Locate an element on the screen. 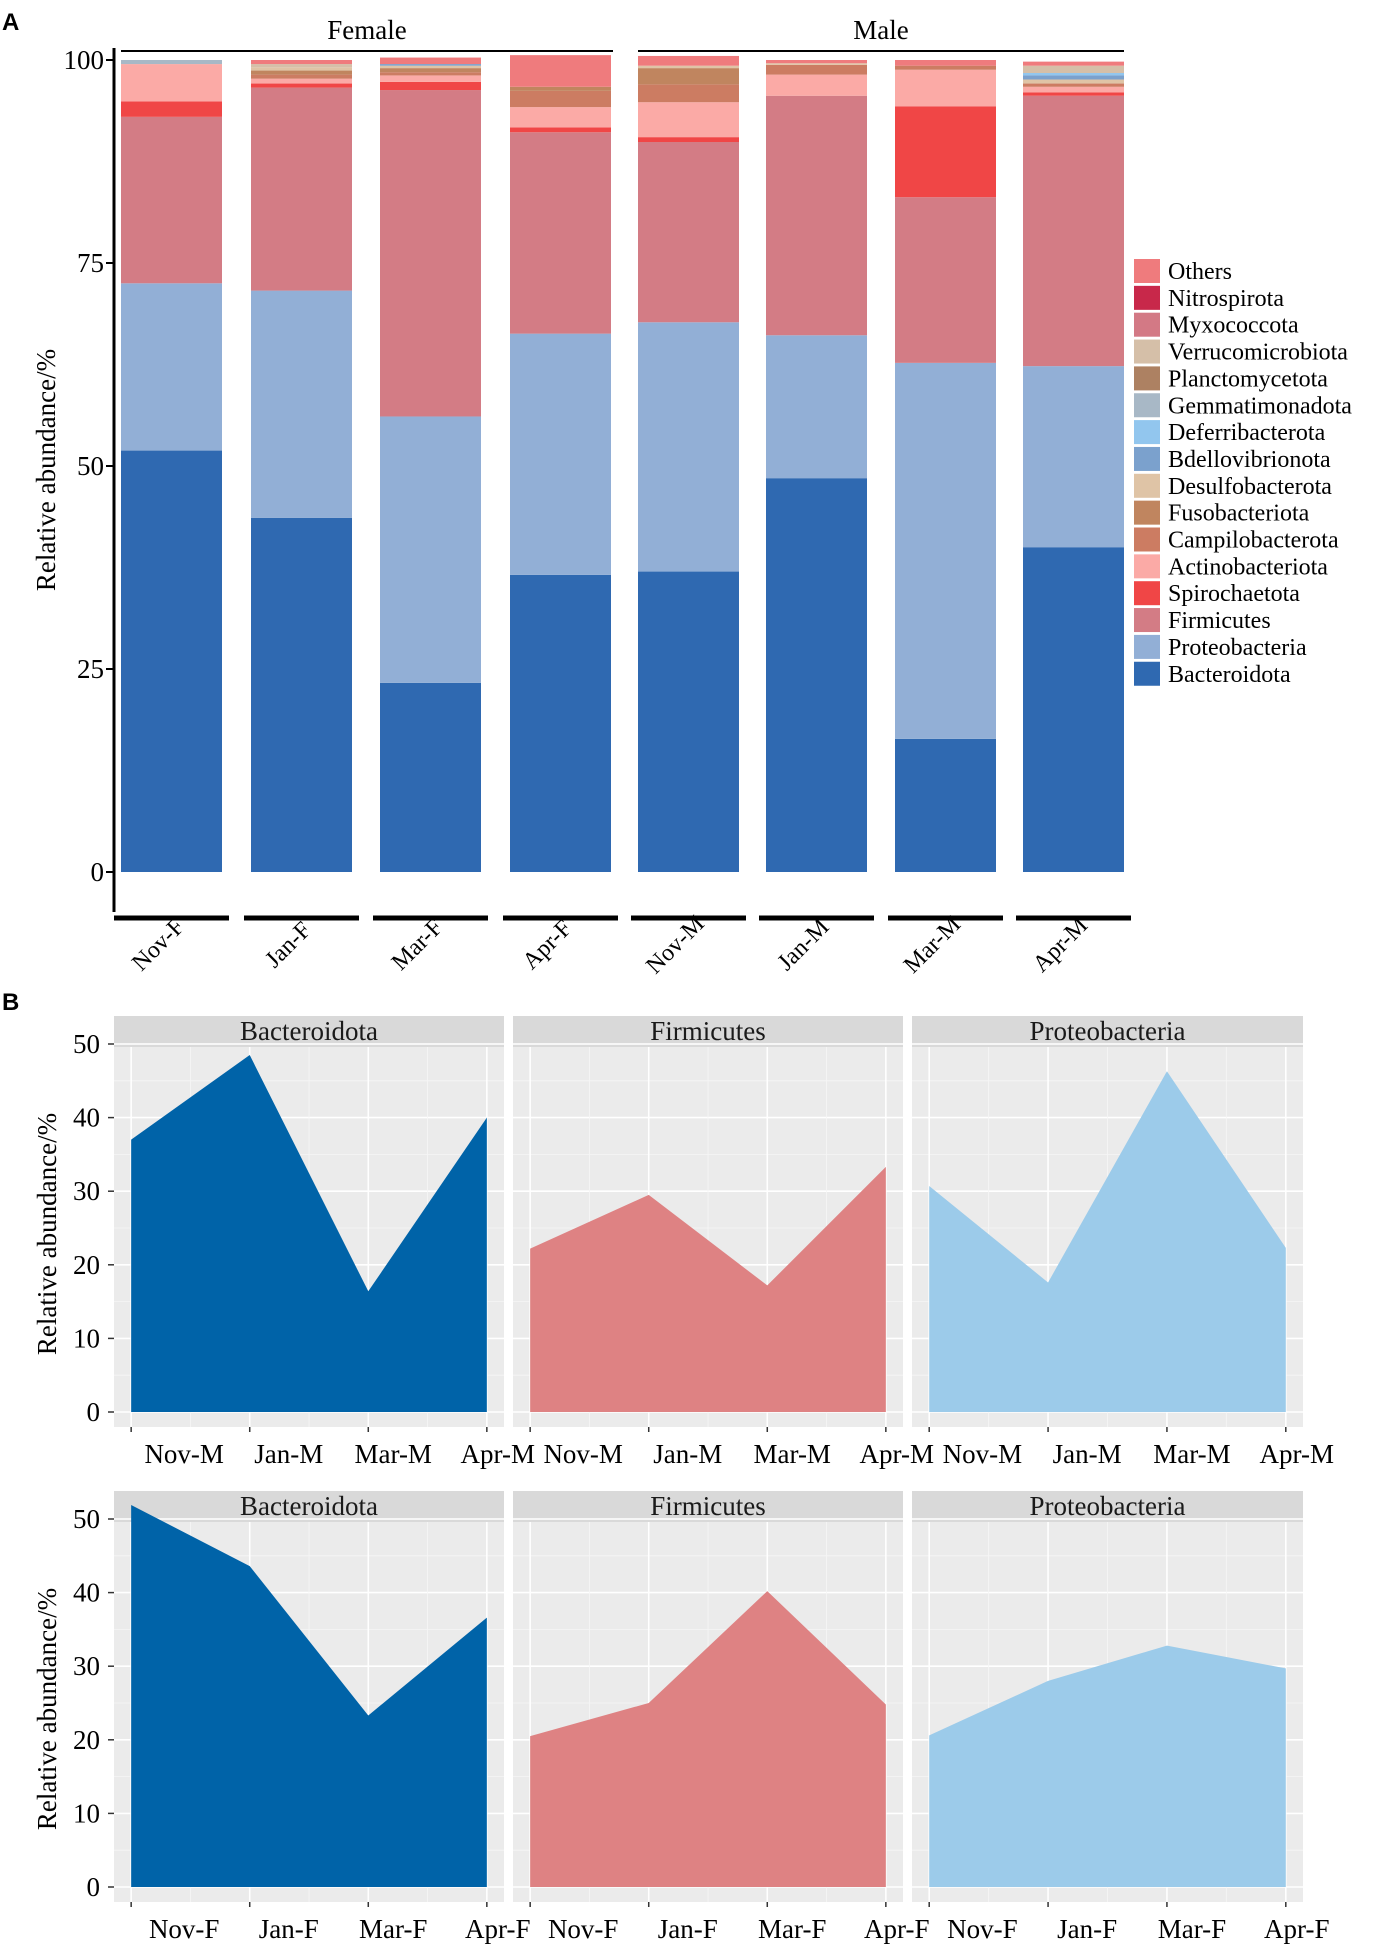 This screenshot has width=1386, height=1949. legend-swatch-others is located at coordinates (1147, 271).